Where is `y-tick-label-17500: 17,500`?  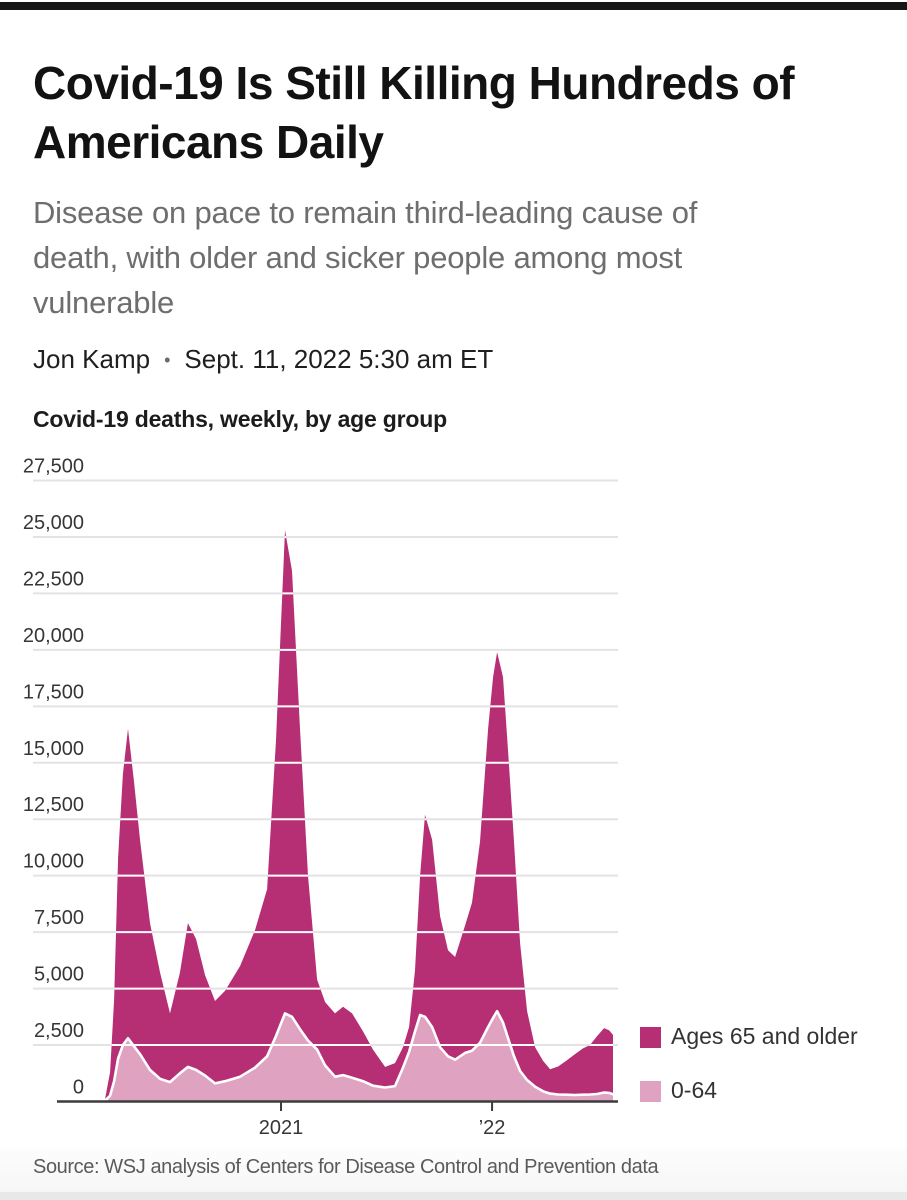
y-tick-label-17500: 17,500 is located at coordinates (53, 692).